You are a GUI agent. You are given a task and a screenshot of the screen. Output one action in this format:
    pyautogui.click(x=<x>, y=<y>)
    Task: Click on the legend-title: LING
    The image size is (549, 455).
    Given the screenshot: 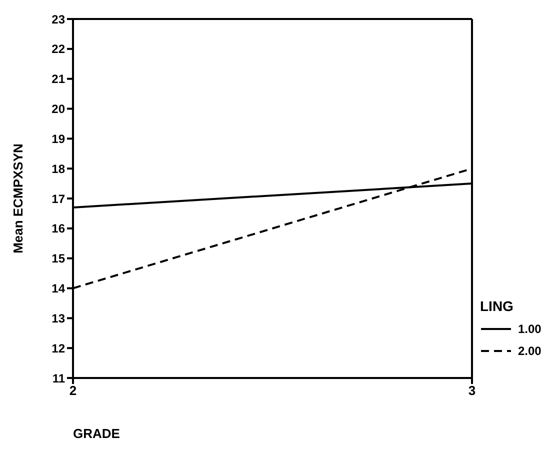 What is the action you would take?
    pyautogui.click(x=497, y=306)
    